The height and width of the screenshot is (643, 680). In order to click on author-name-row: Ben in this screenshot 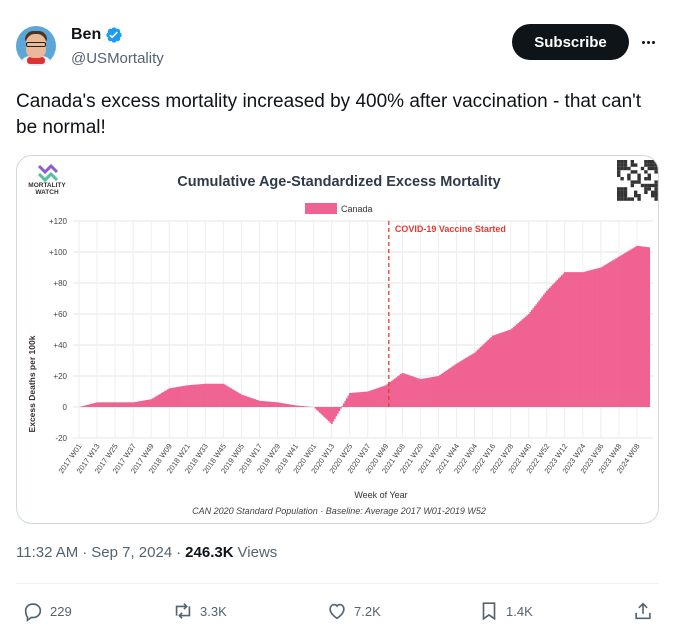, I will do `click(97, 35)`.